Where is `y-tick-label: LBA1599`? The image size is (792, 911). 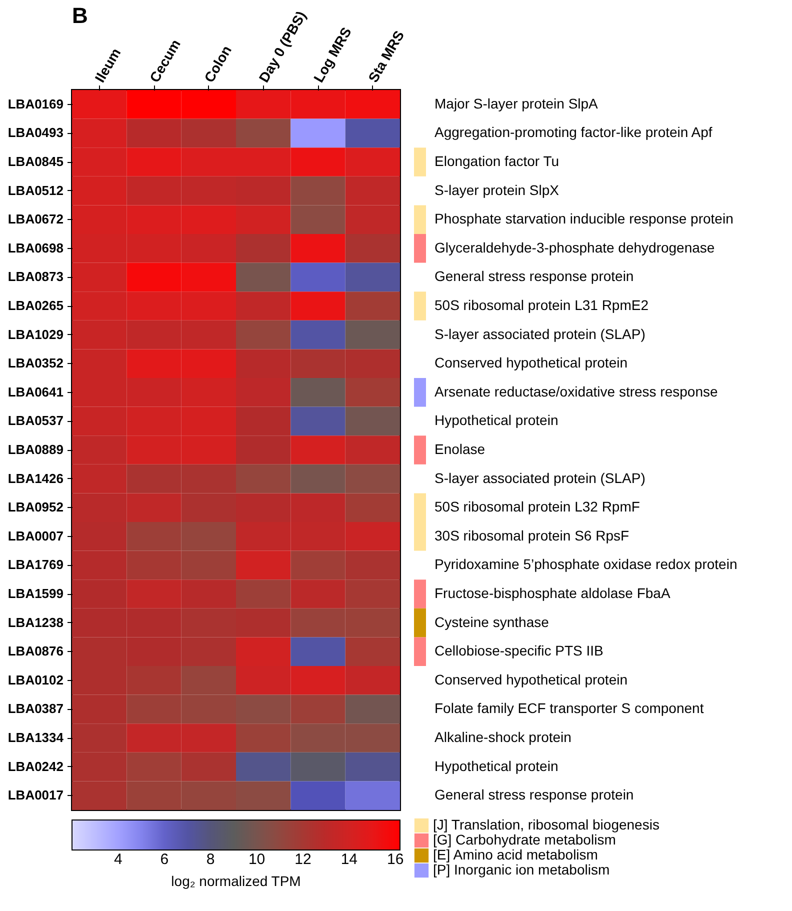
y-tick-label: LBA1599 is located at coordinates (36, 593).